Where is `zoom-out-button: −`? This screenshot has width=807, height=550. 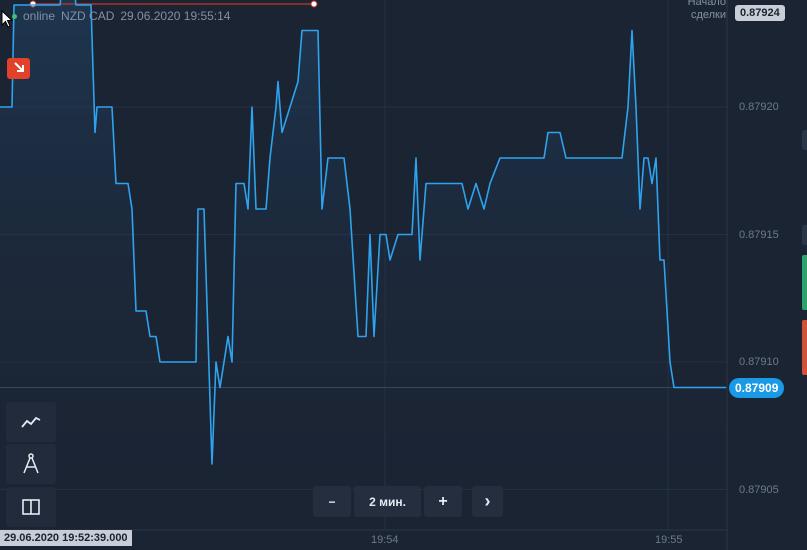
zoom-out-button: − is located at coordinates (332, 501).